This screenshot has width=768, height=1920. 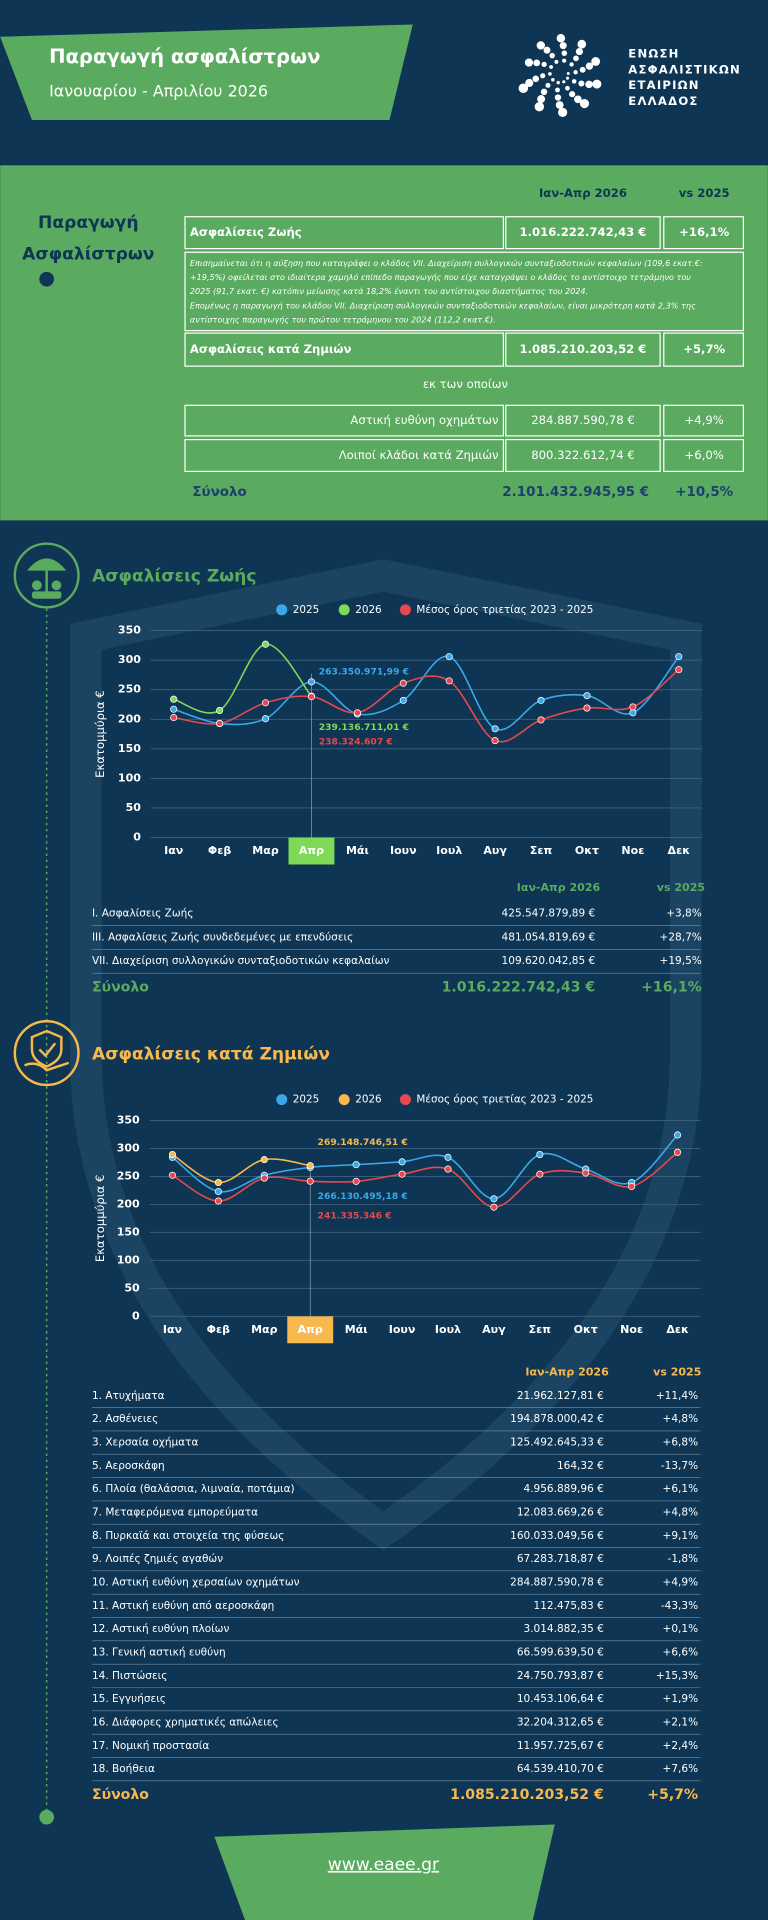 What do you see at coordinates (243, 678) in the screenshot?
I see `series-line` at bounding box center [243, 678].